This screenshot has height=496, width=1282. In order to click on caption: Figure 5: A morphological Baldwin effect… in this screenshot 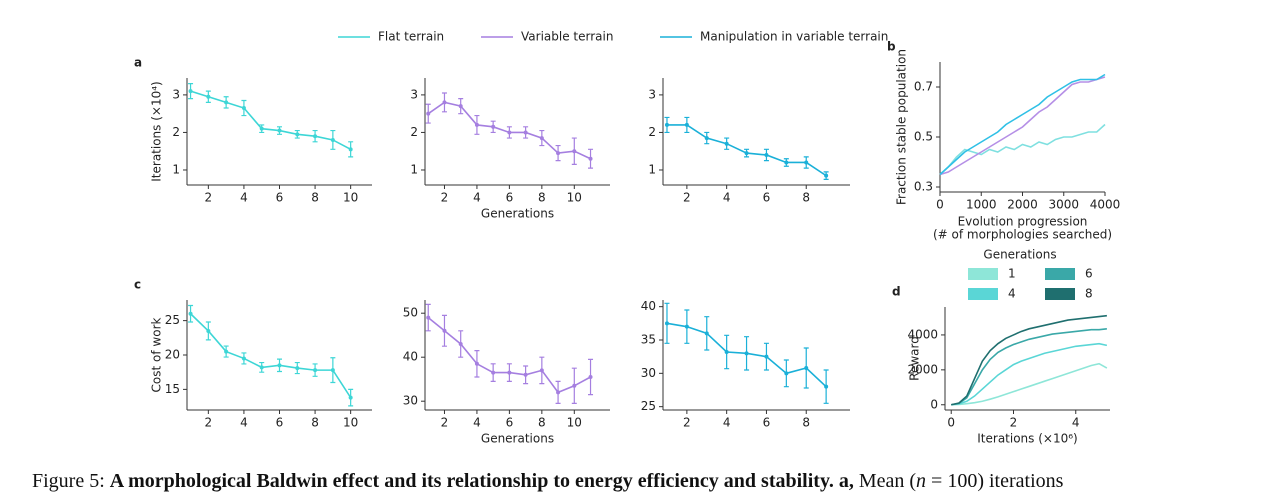, I will do `click(547, 481)`.